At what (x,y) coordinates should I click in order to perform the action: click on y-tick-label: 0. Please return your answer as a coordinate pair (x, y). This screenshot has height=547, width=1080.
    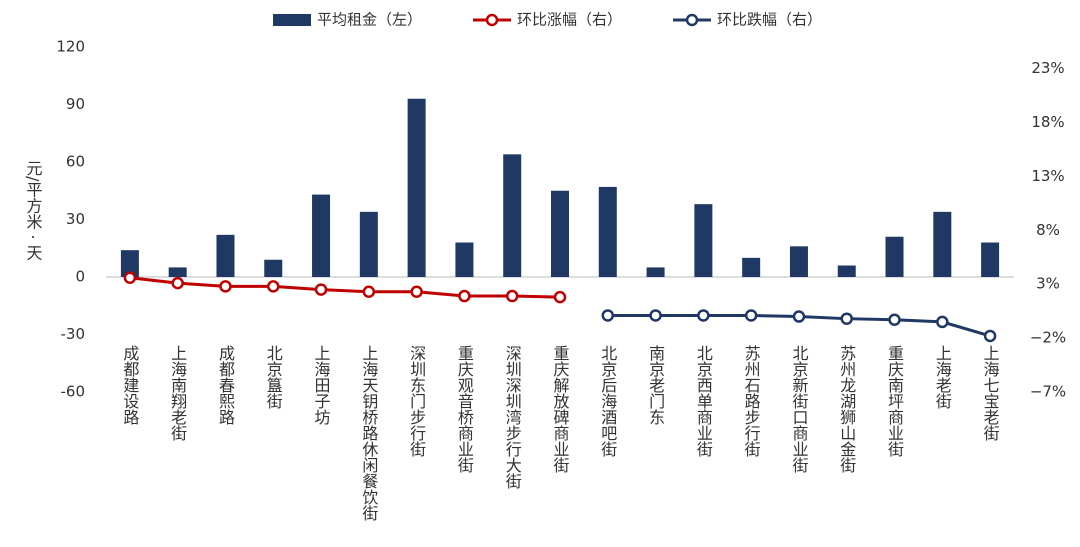
    Looking at the image, I should click on (80, 277).